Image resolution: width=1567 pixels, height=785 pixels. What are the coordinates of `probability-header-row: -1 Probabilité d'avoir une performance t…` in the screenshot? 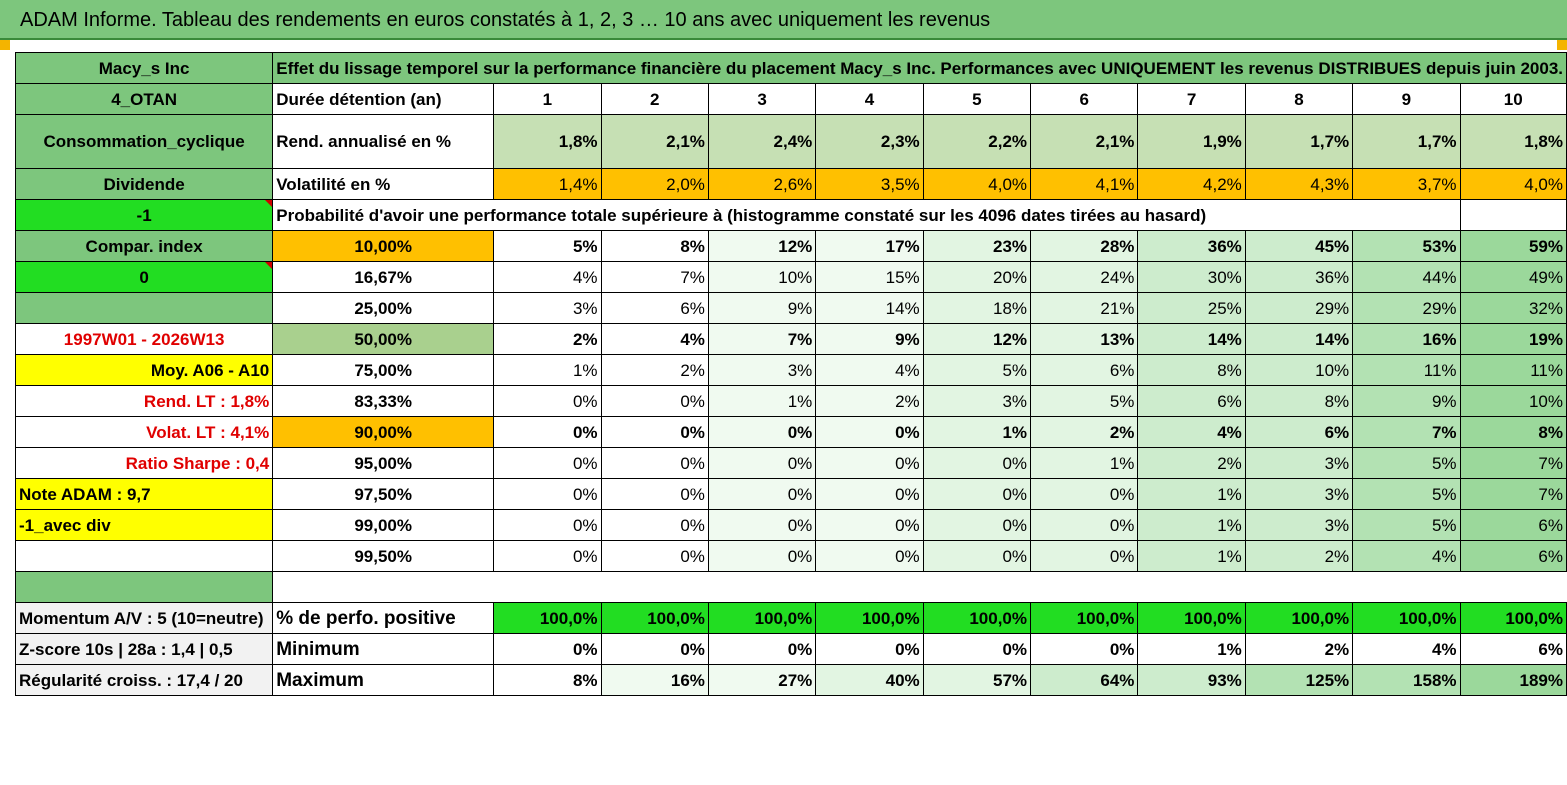 It's located at (790, 215).